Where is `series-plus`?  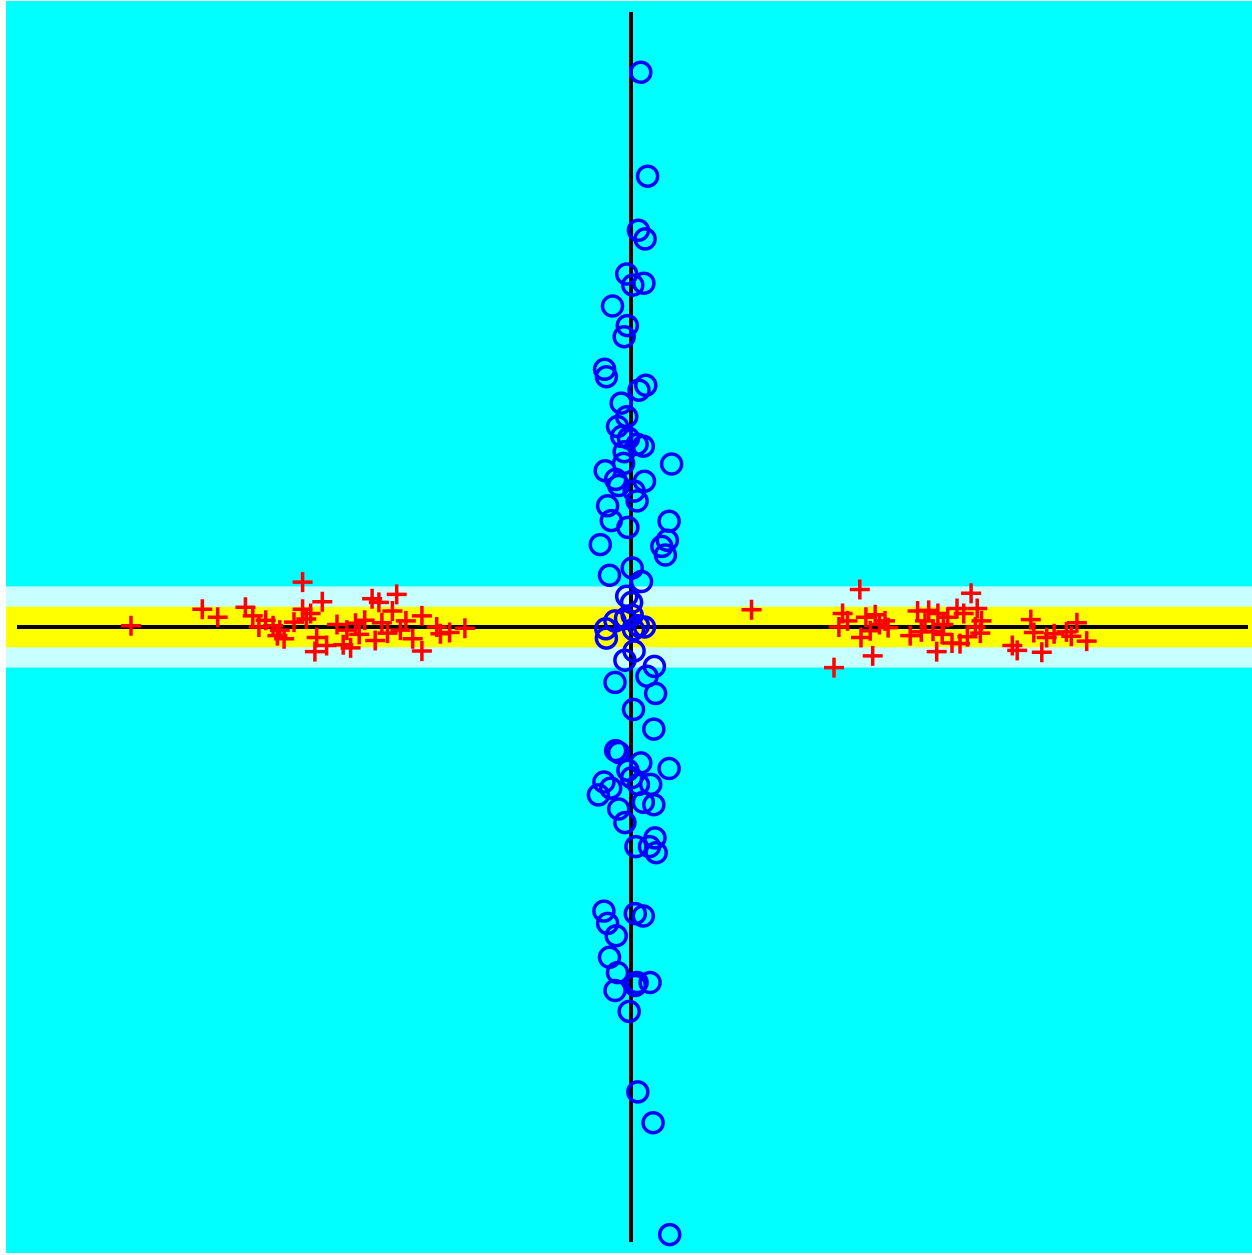 series-plus is located at coordinates (609, 625).